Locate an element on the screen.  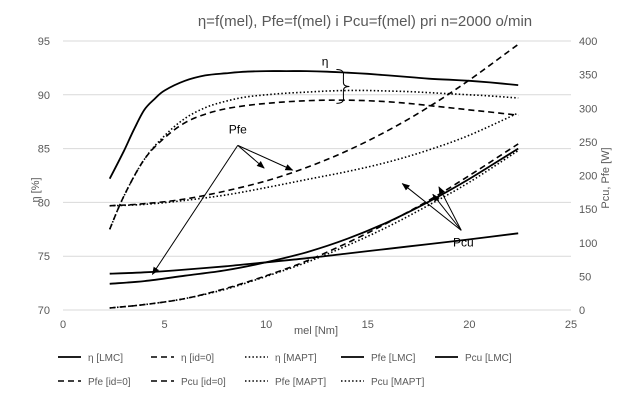
annotation-pfe: Pfe is located at coordinates (238, 130).